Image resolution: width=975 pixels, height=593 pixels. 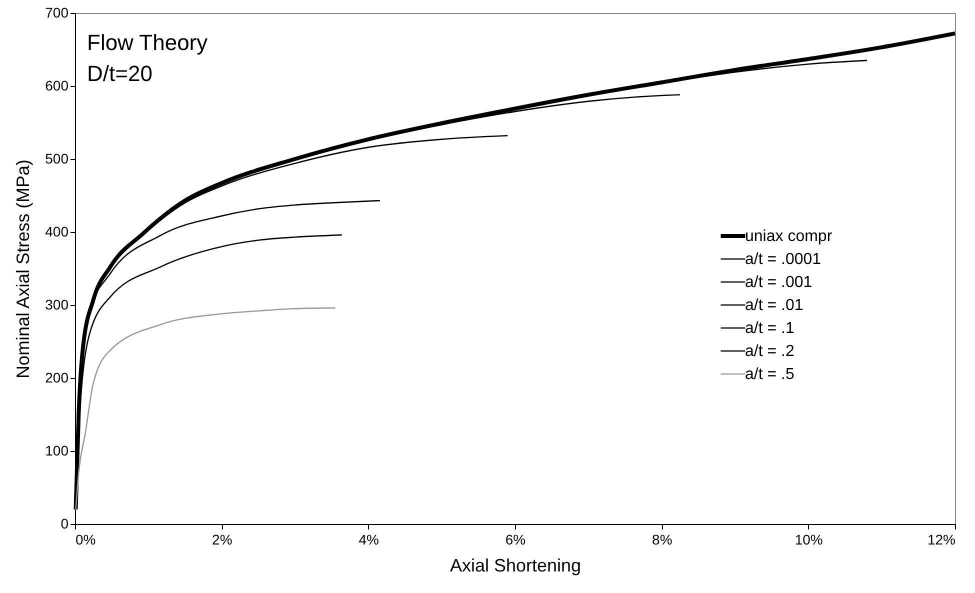 What do you see at coordinates (57, 450) in the screenshot?
I see `y-tick-label: 100` at bounding box center [57, 450].